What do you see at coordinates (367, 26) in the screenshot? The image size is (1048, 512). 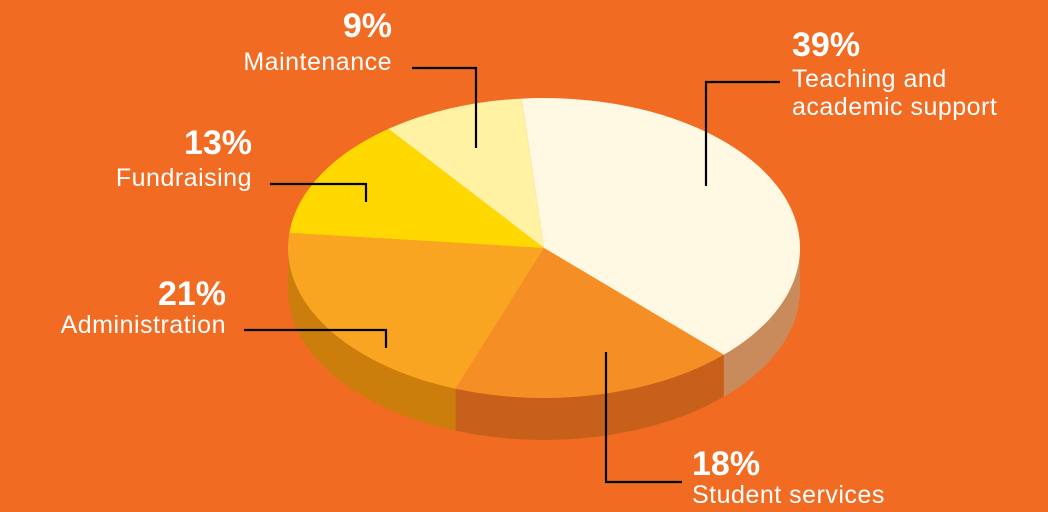 I see `slice-percent-4: 9%` at bounding box center [367, 26].